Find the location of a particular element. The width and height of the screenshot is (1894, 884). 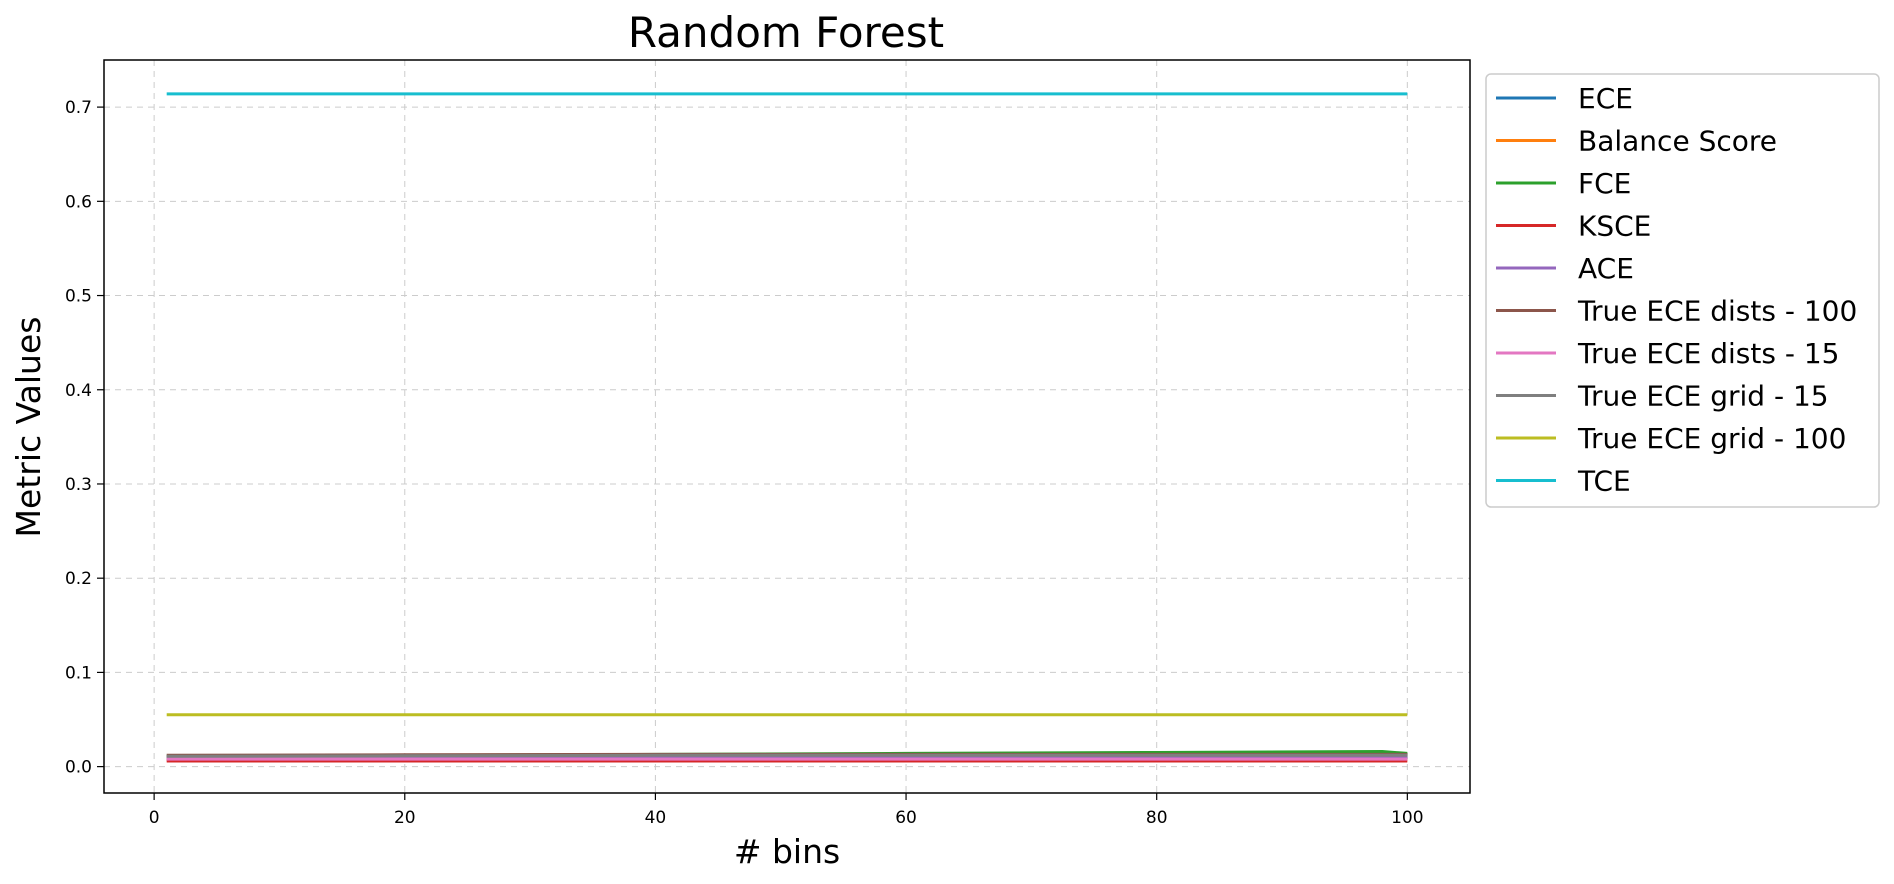

x-tick-label: 100 is located at coordinates (1407, 818).